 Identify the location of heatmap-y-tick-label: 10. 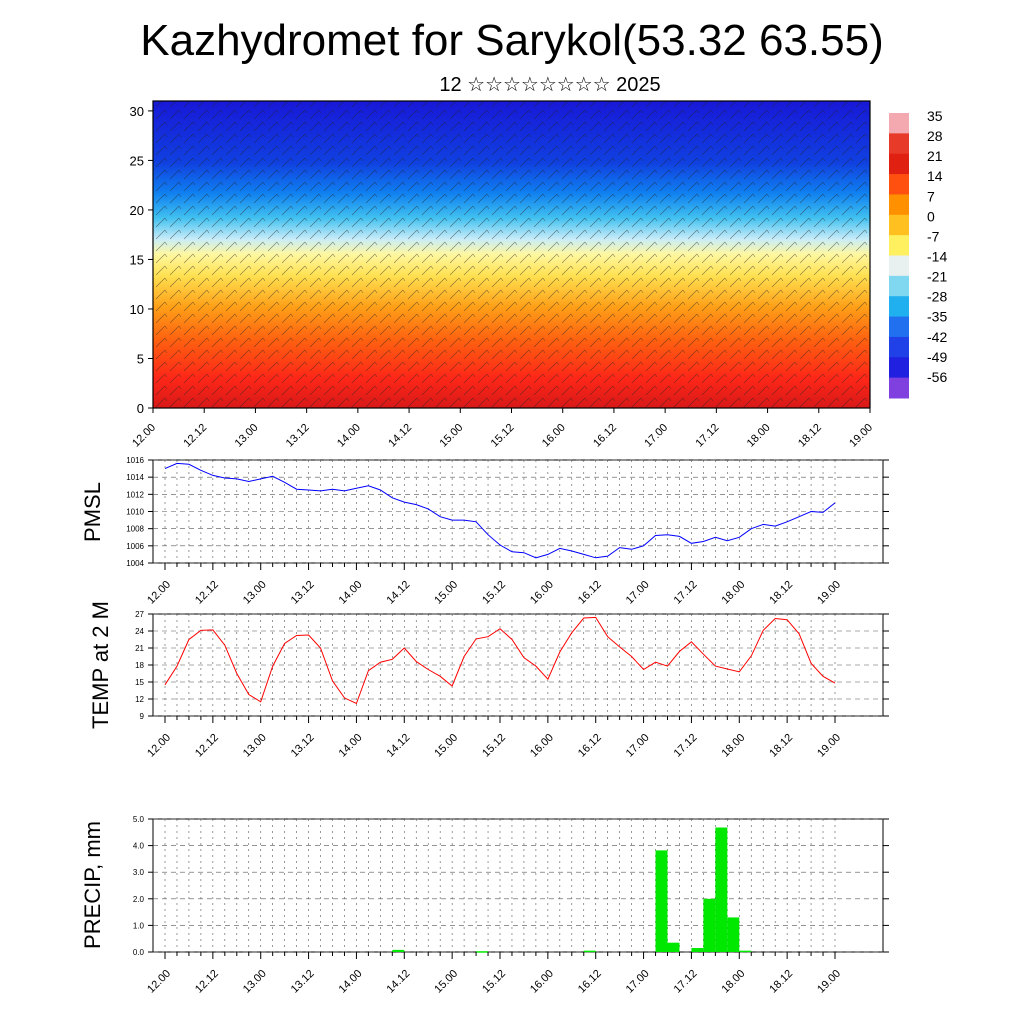
(137, 309).